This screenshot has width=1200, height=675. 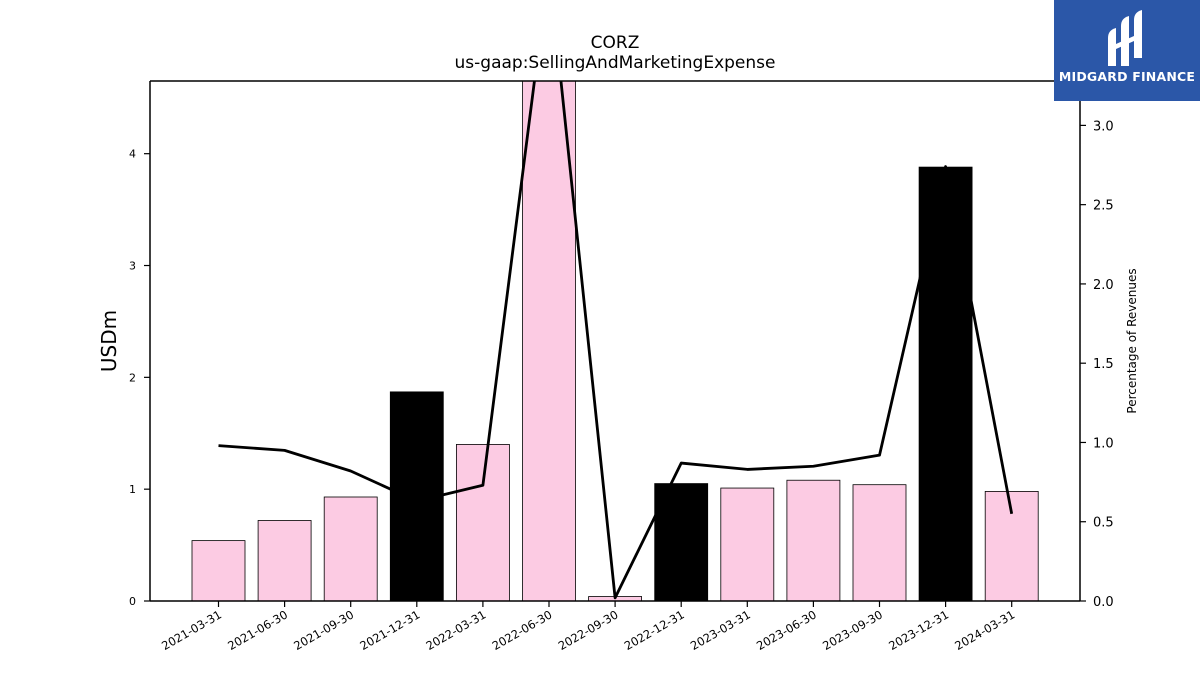 I want to click on y2-tick-label: 0.0, so click(x=1103, y=602).